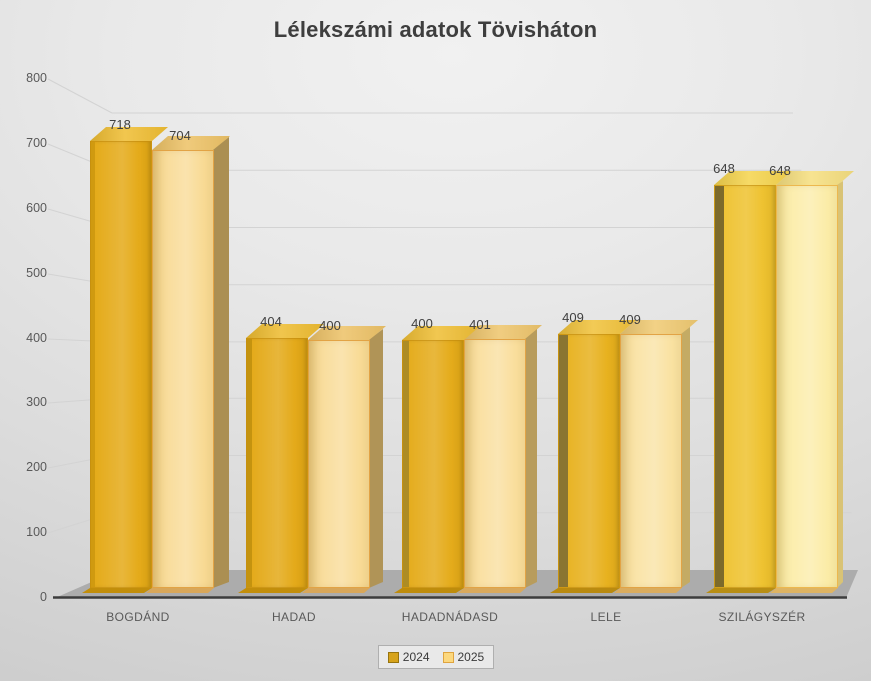  I want to click on bar-2024-0-foot, so click(117, 590).